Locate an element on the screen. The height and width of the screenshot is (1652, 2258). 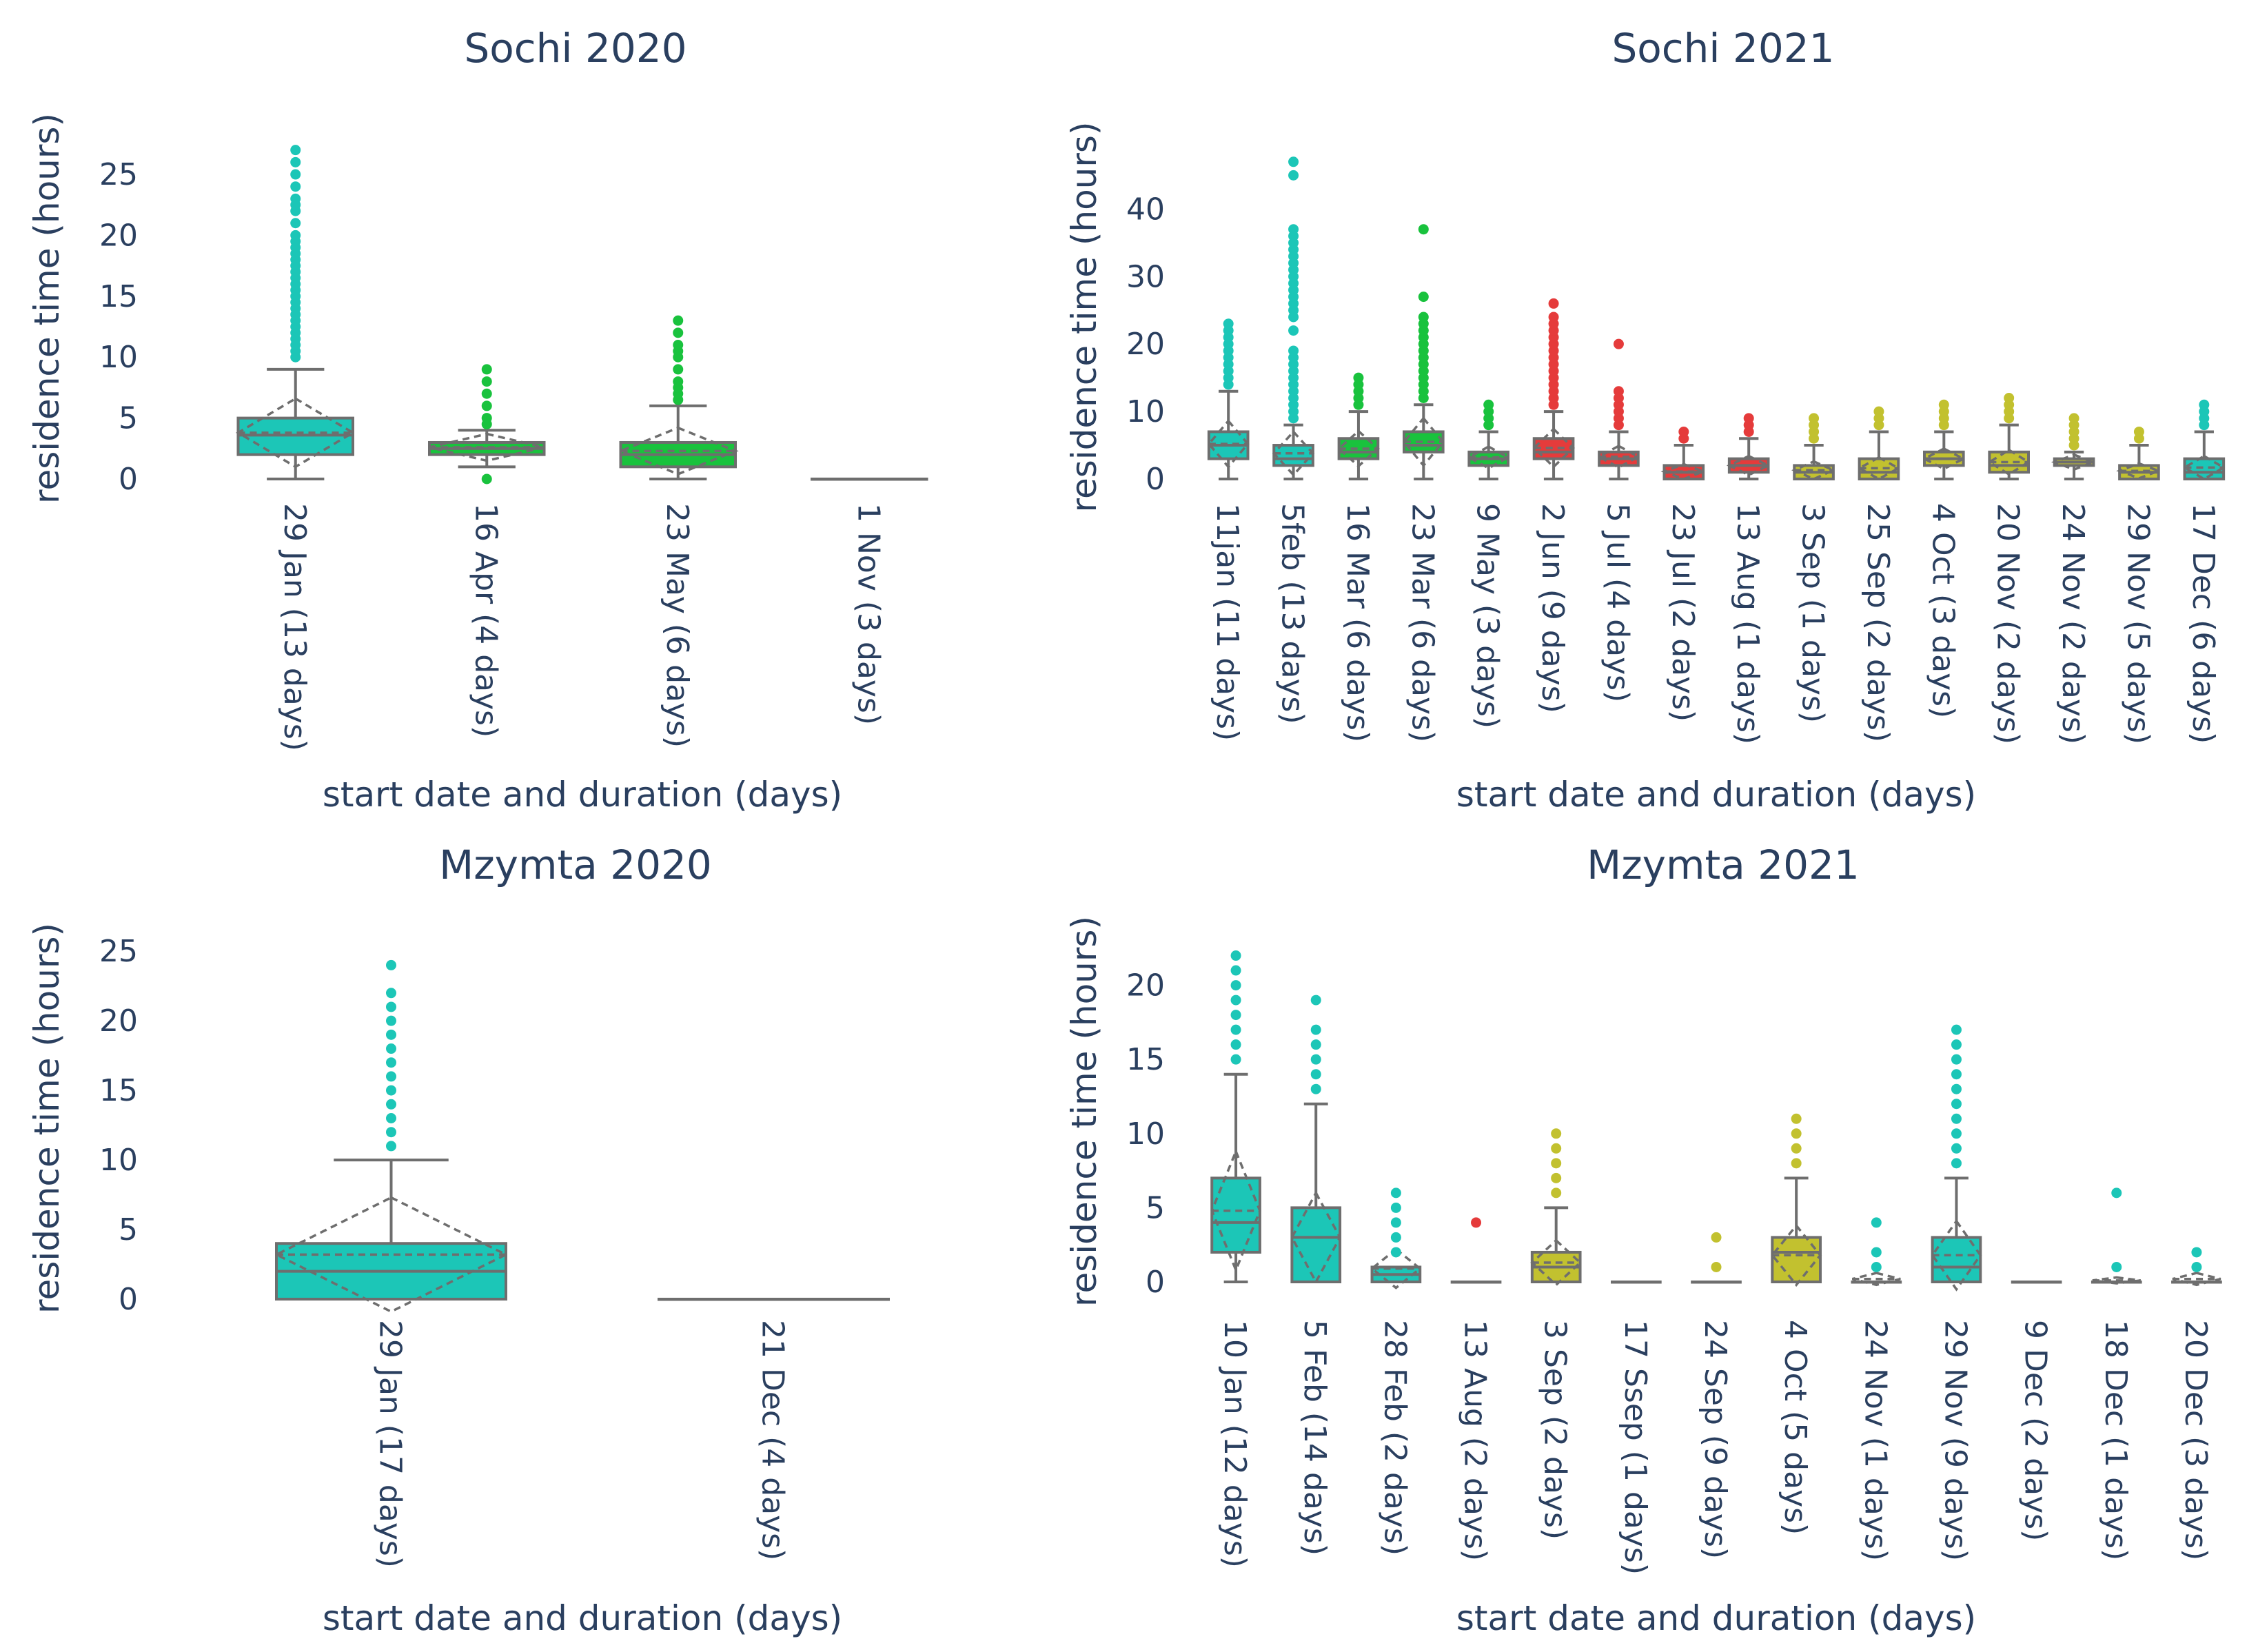
x-tick-label: 9 May (3 days) is located at coordinates (1488, 615).